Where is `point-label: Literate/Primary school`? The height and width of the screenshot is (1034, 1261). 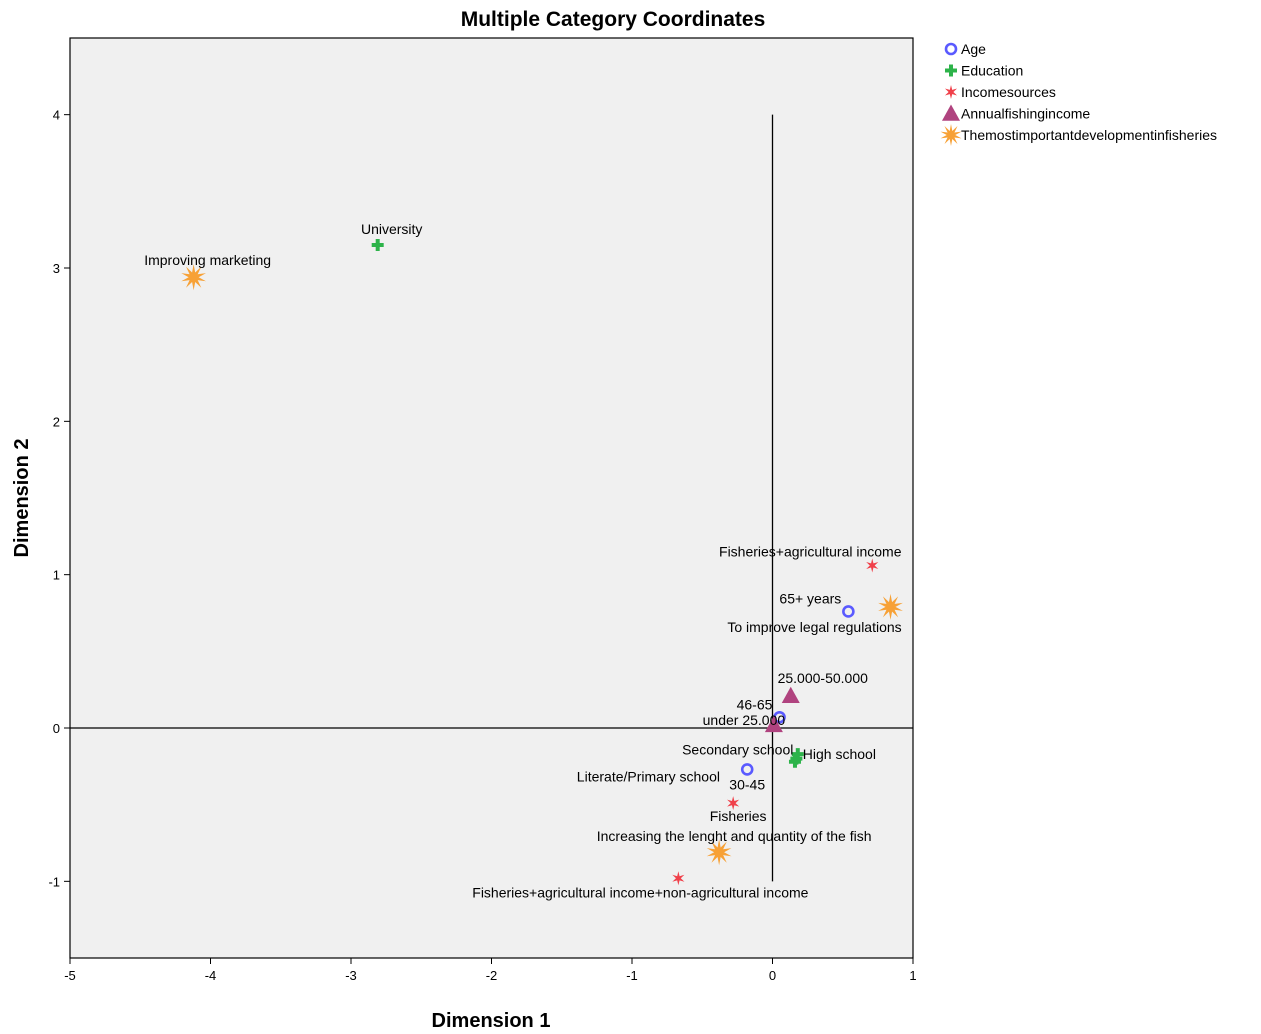
point-label: Literate/Primary school is located at coordinates (648, 777).